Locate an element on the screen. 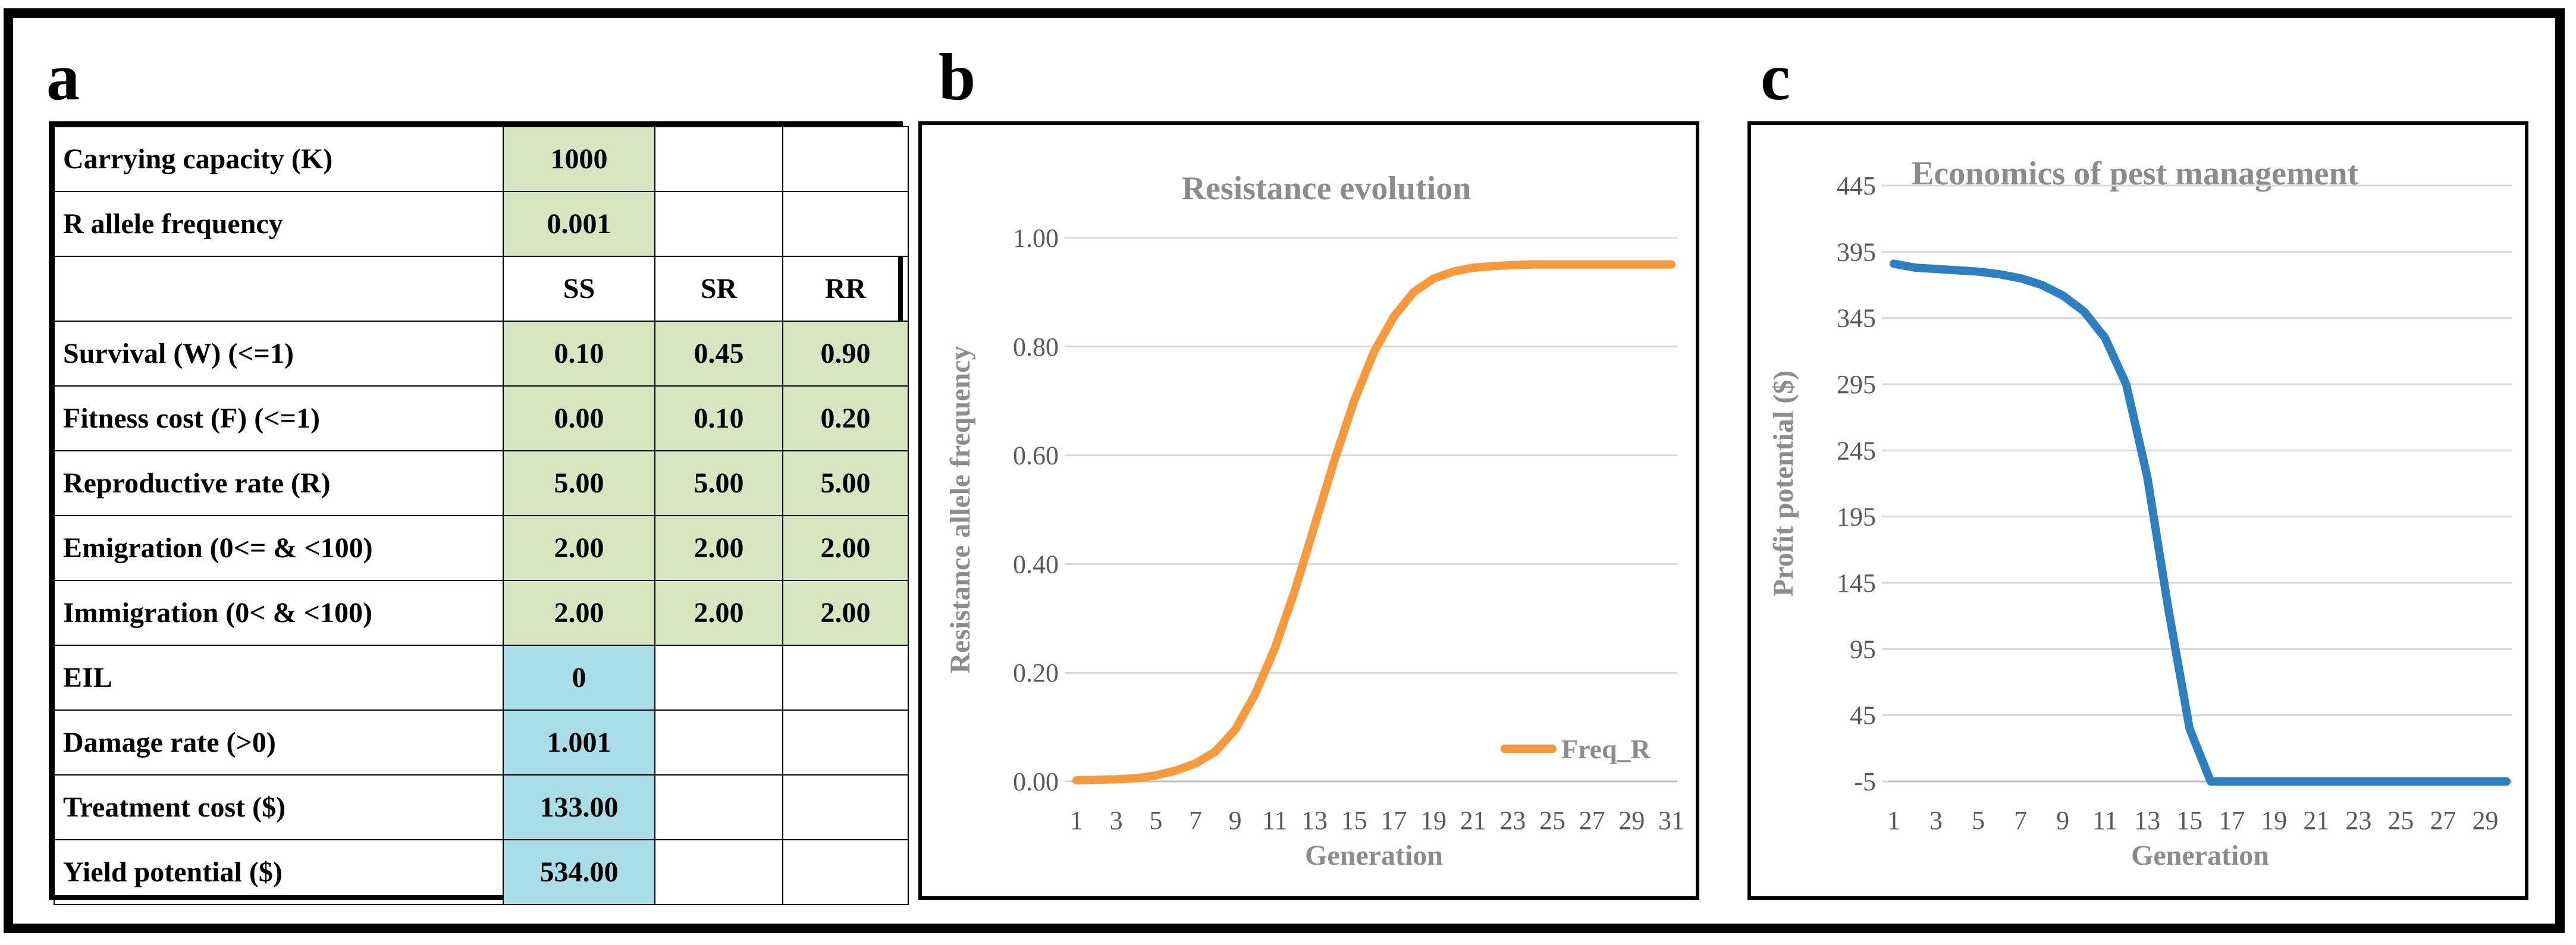 This screenshot has height=945, width=2576. y-tick-label: 445 is located at coordinates (1856, 186).